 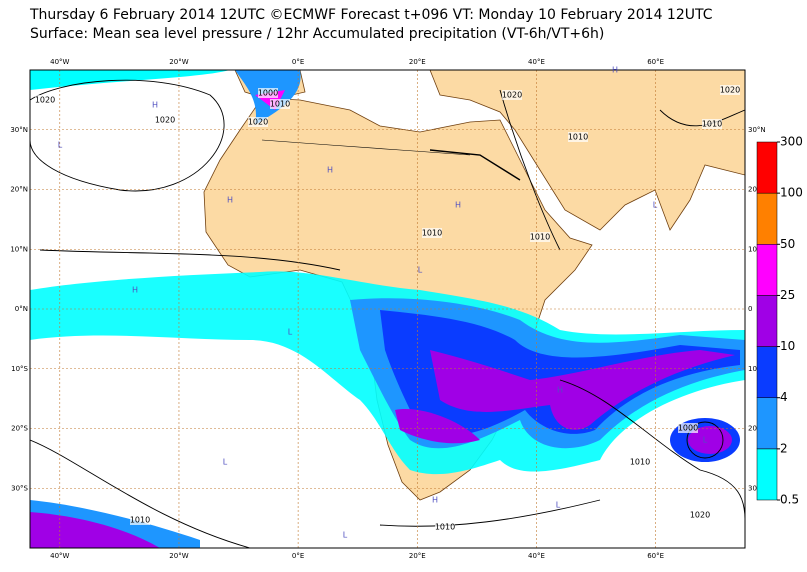 I want to click on arabia-asia, so click(x=587, y=150).